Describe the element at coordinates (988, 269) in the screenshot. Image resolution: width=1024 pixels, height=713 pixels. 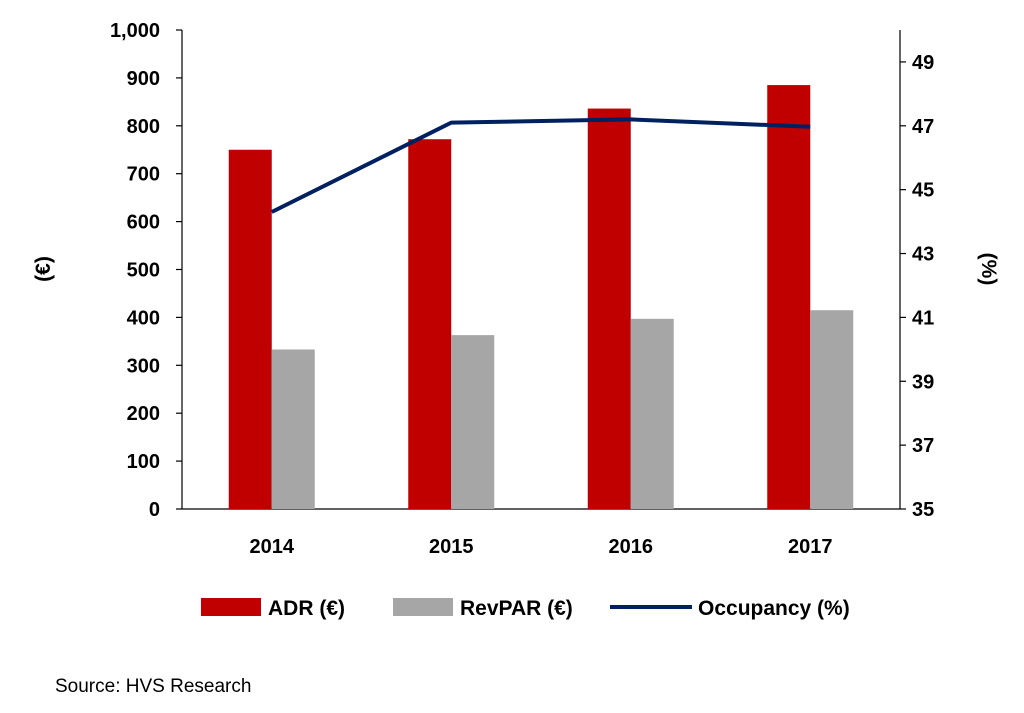
I see `right-axis-title: (%)` at that location.